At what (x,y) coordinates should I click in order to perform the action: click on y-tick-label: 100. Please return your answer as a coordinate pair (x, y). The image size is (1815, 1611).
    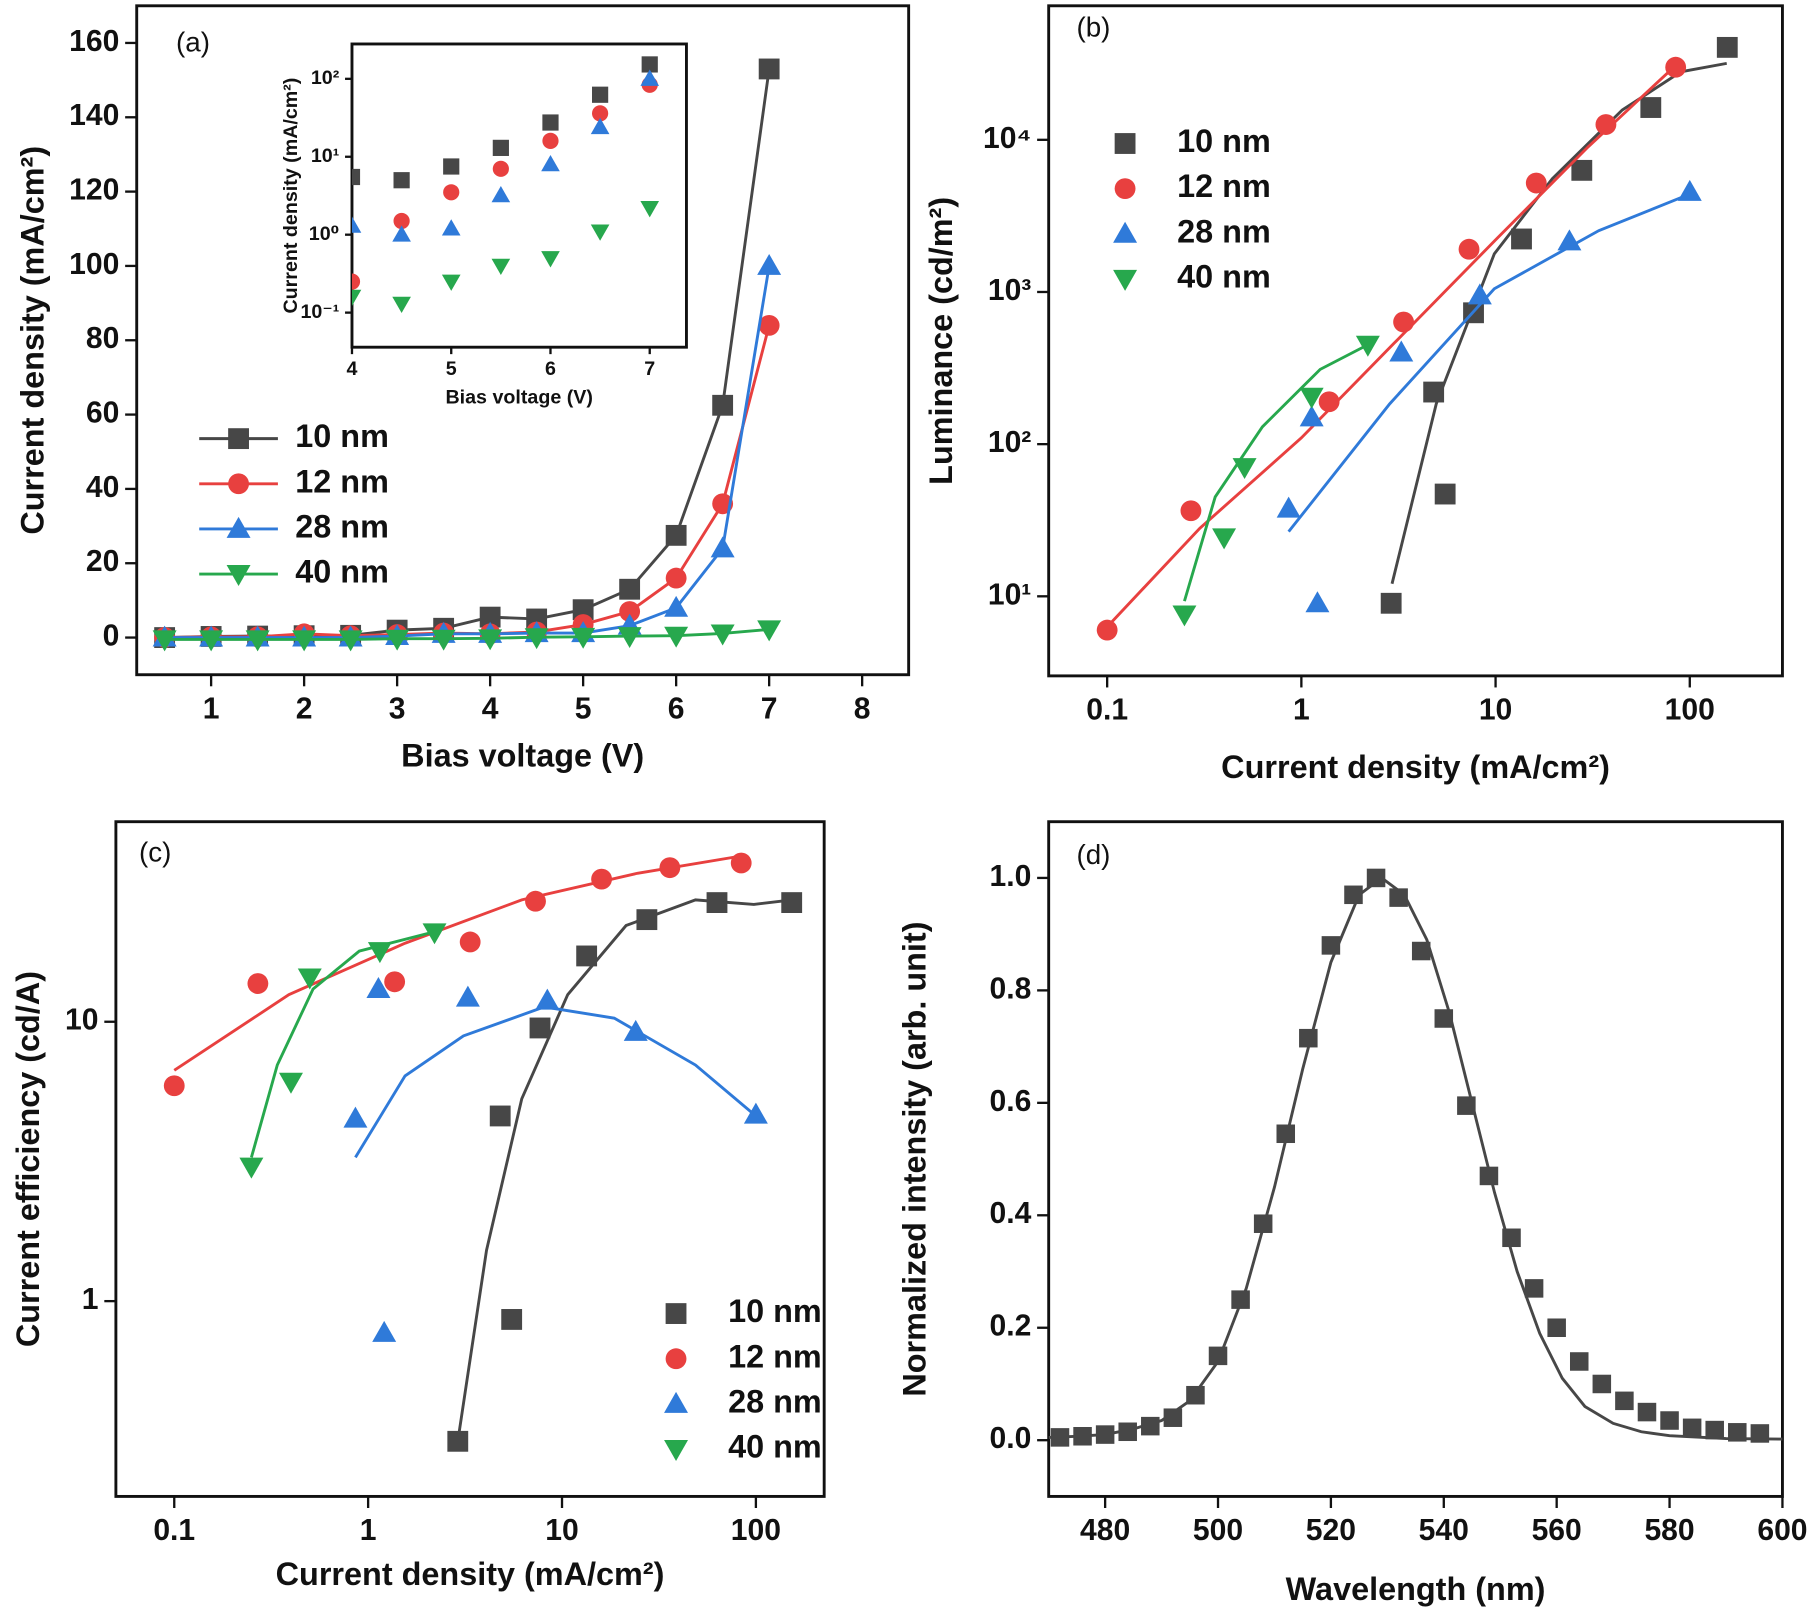
    Looking at the image, I should click on (94, 264).